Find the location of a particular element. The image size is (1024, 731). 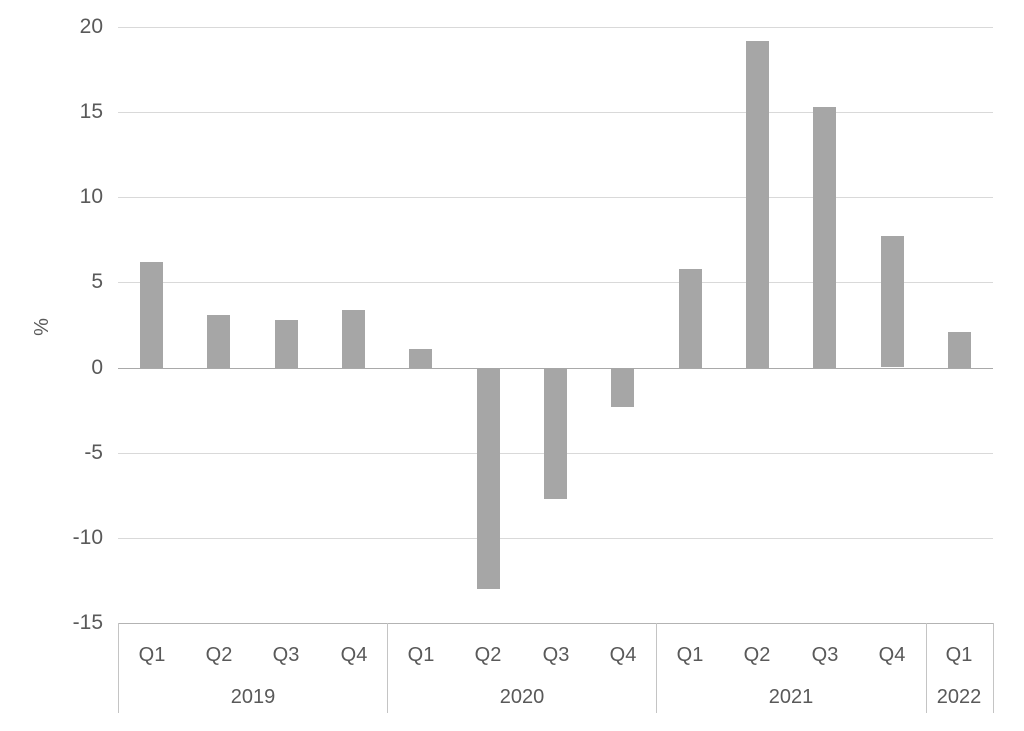

year-label: 2021 is located at coordinates (791, 697).